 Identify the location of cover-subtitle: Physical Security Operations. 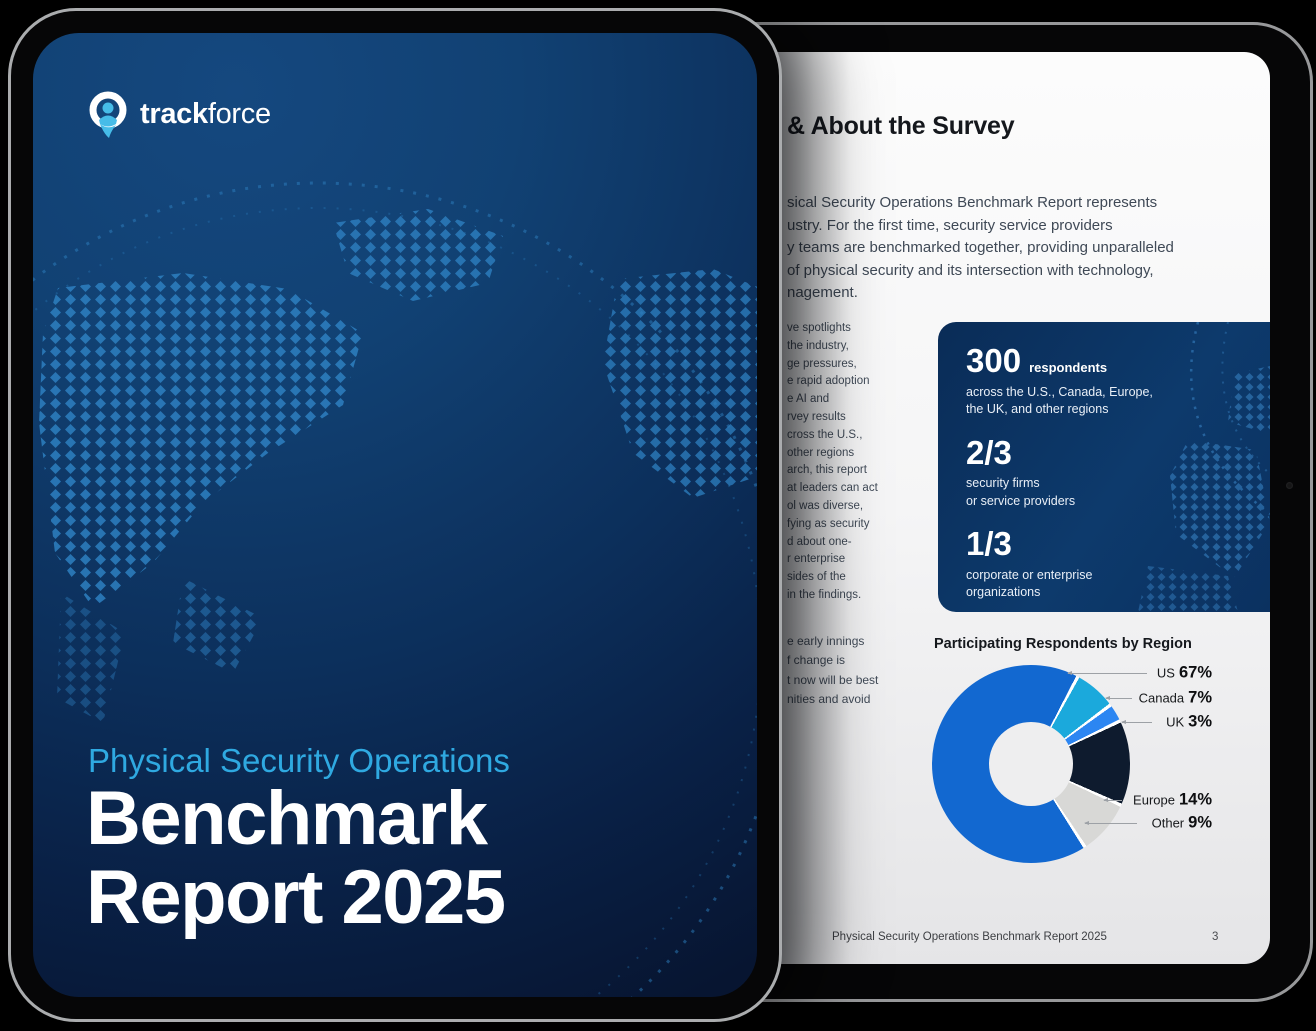
(299, 760).